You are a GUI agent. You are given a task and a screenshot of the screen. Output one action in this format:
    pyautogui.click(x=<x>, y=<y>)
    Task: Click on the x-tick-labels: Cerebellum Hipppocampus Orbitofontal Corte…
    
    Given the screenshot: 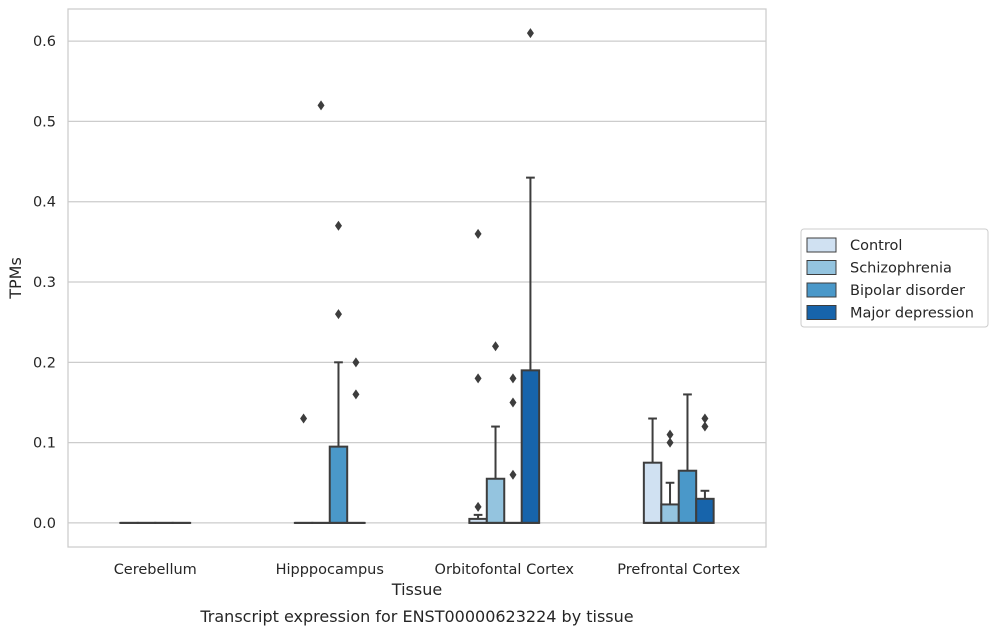 What is the action you would take?
    pyautogui.click(x=427, y=570)
    